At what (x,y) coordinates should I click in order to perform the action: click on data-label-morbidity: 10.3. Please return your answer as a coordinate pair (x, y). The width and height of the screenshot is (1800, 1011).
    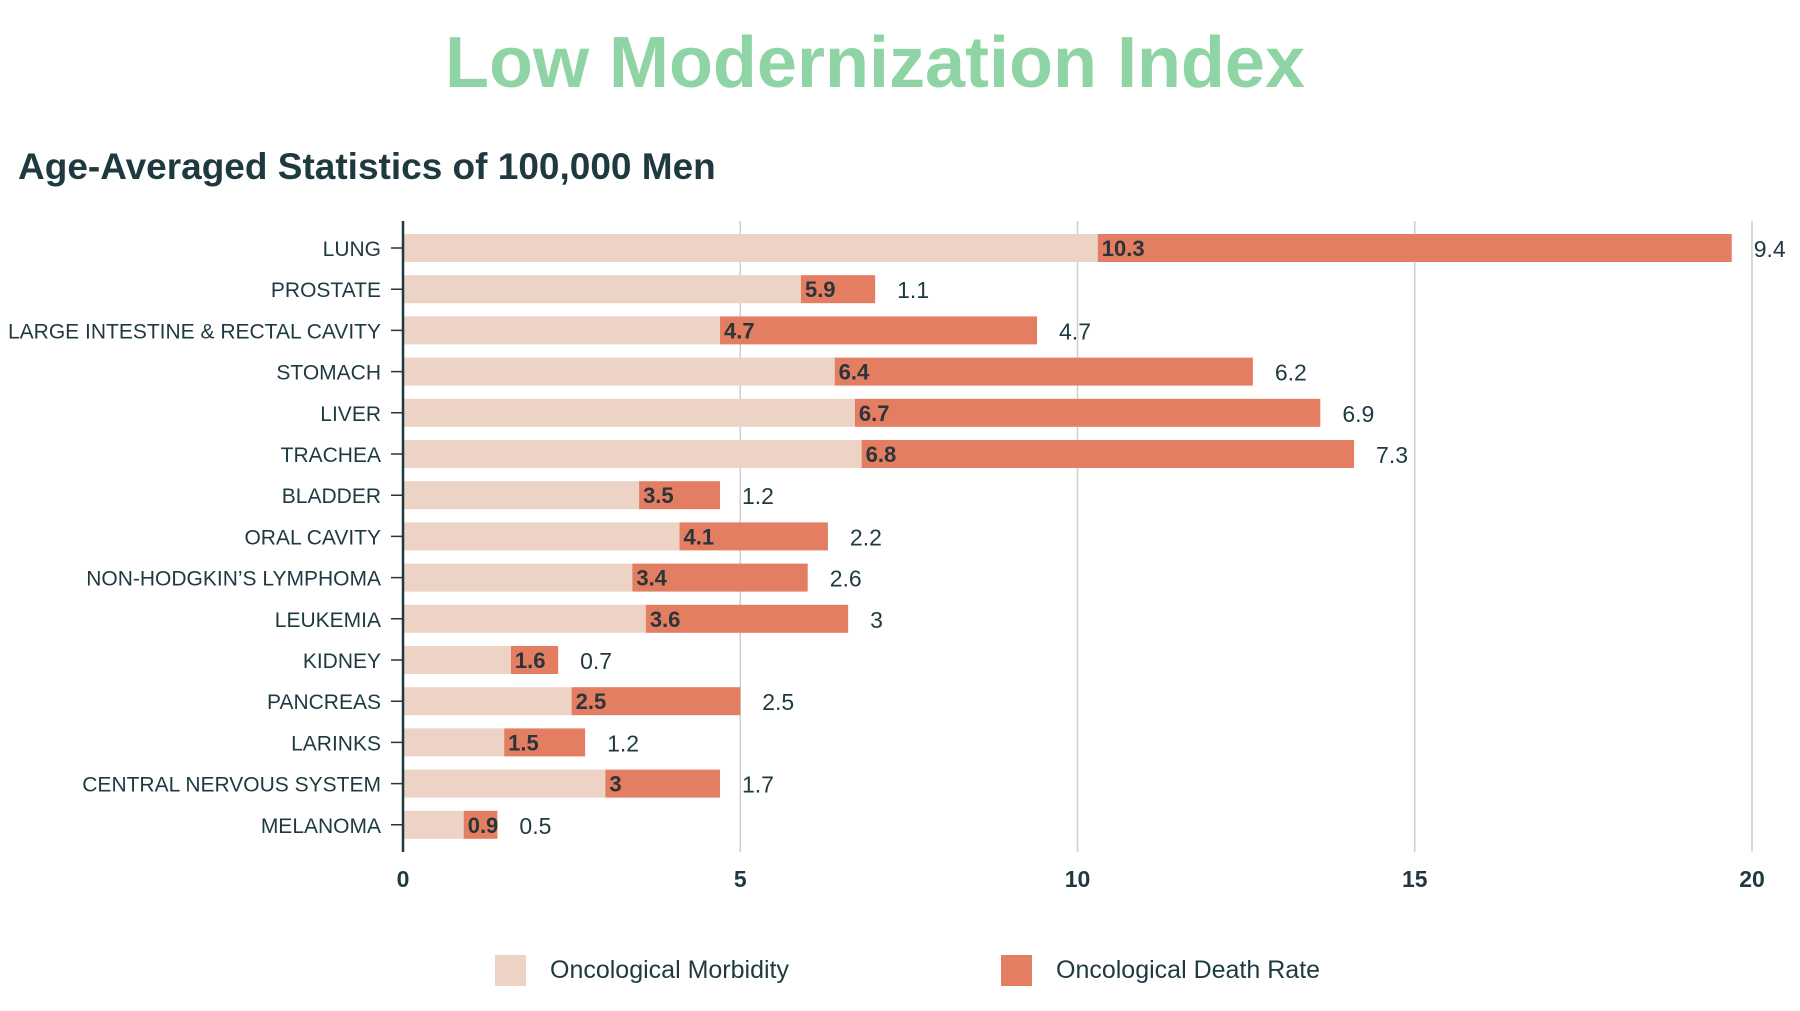
    Looking at the image, I should click on (1123, 248).